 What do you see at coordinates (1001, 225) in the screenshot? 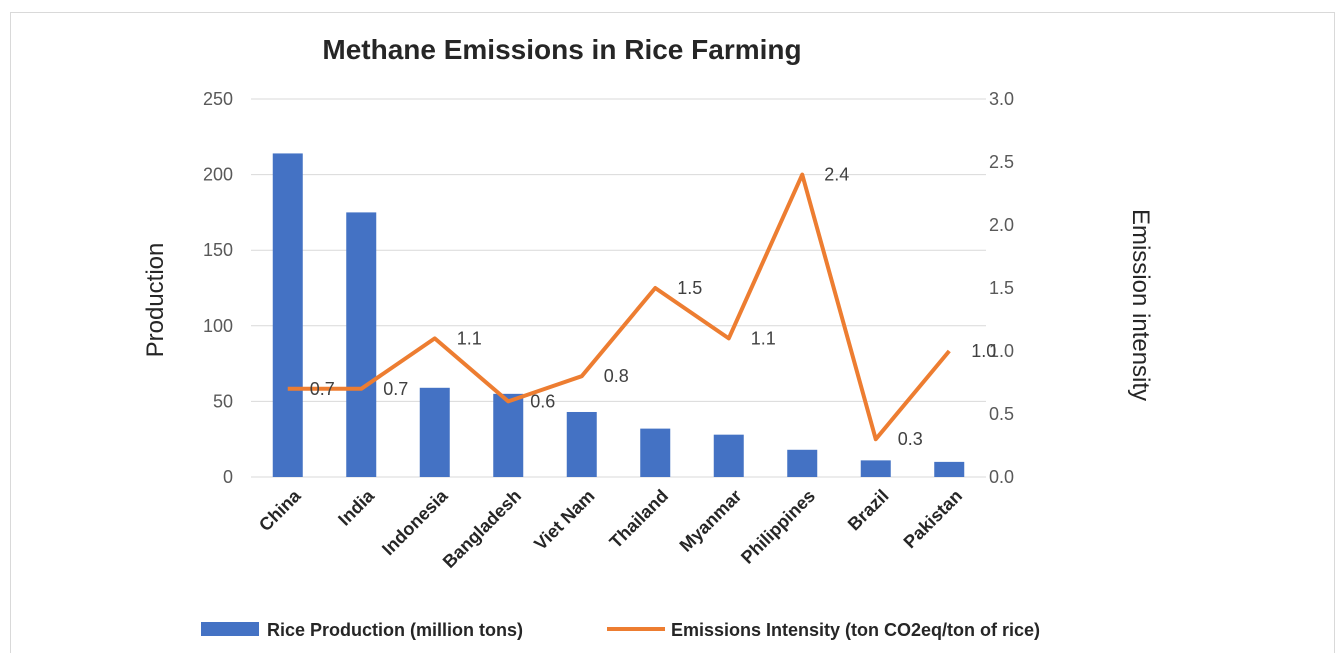
I see `right-tick-label: 2.0` at bounding box center [1001, 225].